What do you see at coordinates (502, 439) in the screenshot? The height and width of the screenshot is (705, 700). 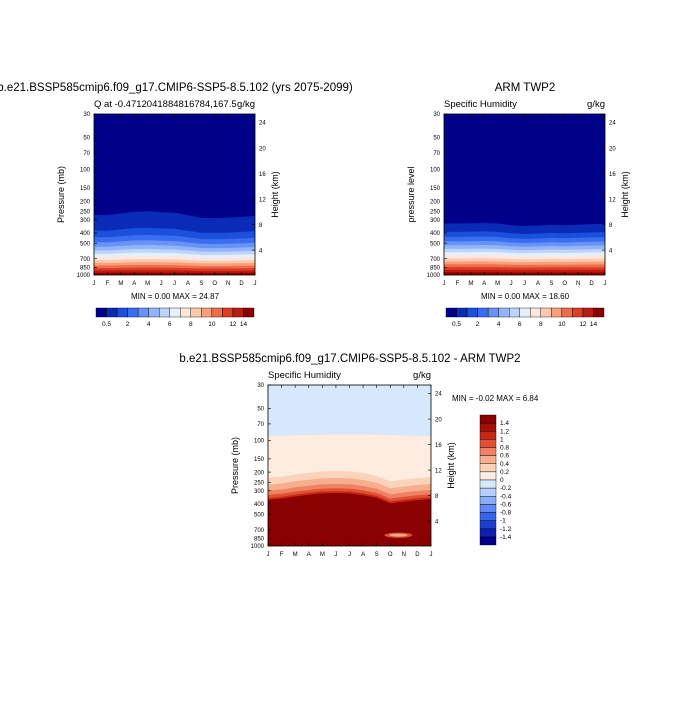 I see `colorbar-label: 1` at bounding box center [502, 439].